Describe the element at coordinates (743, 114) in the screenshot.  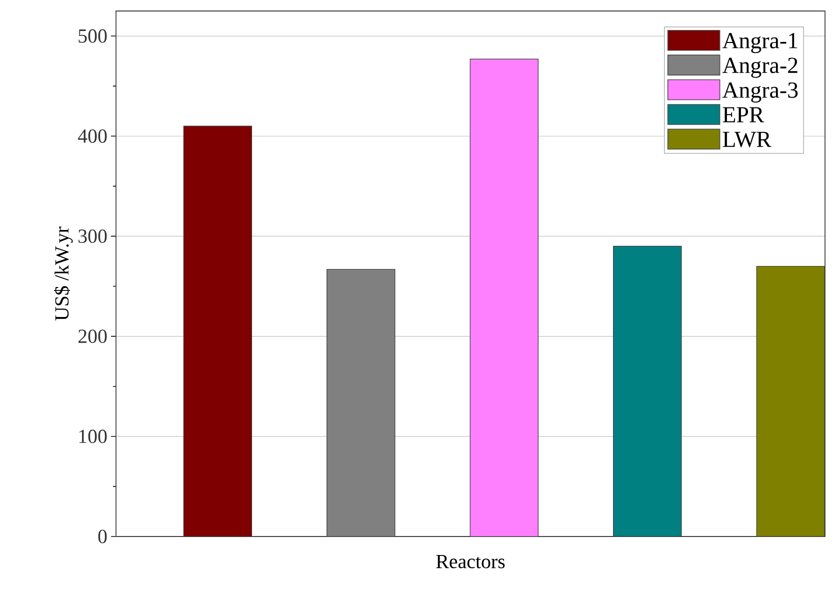
I see `legend-label: EPR` at that location.